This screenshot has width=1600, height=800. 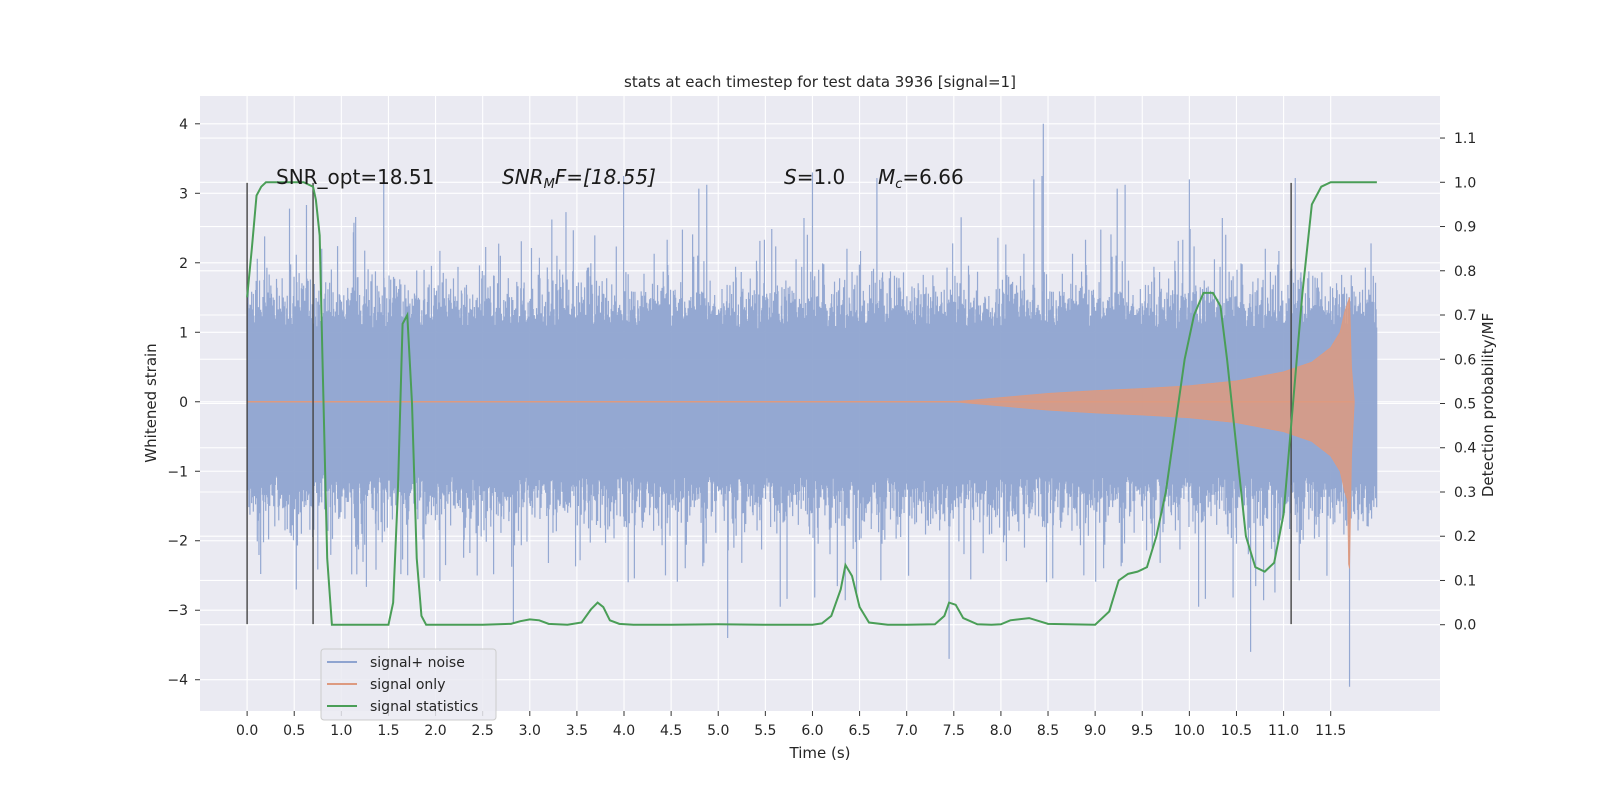 I want to click on y2-axis-ticks: 1.1 1.0 0.9 0.8 0.7 0.6 0.5 0.4 0.3 0.2 0.1 0.0, so click(x=1458, y=382).